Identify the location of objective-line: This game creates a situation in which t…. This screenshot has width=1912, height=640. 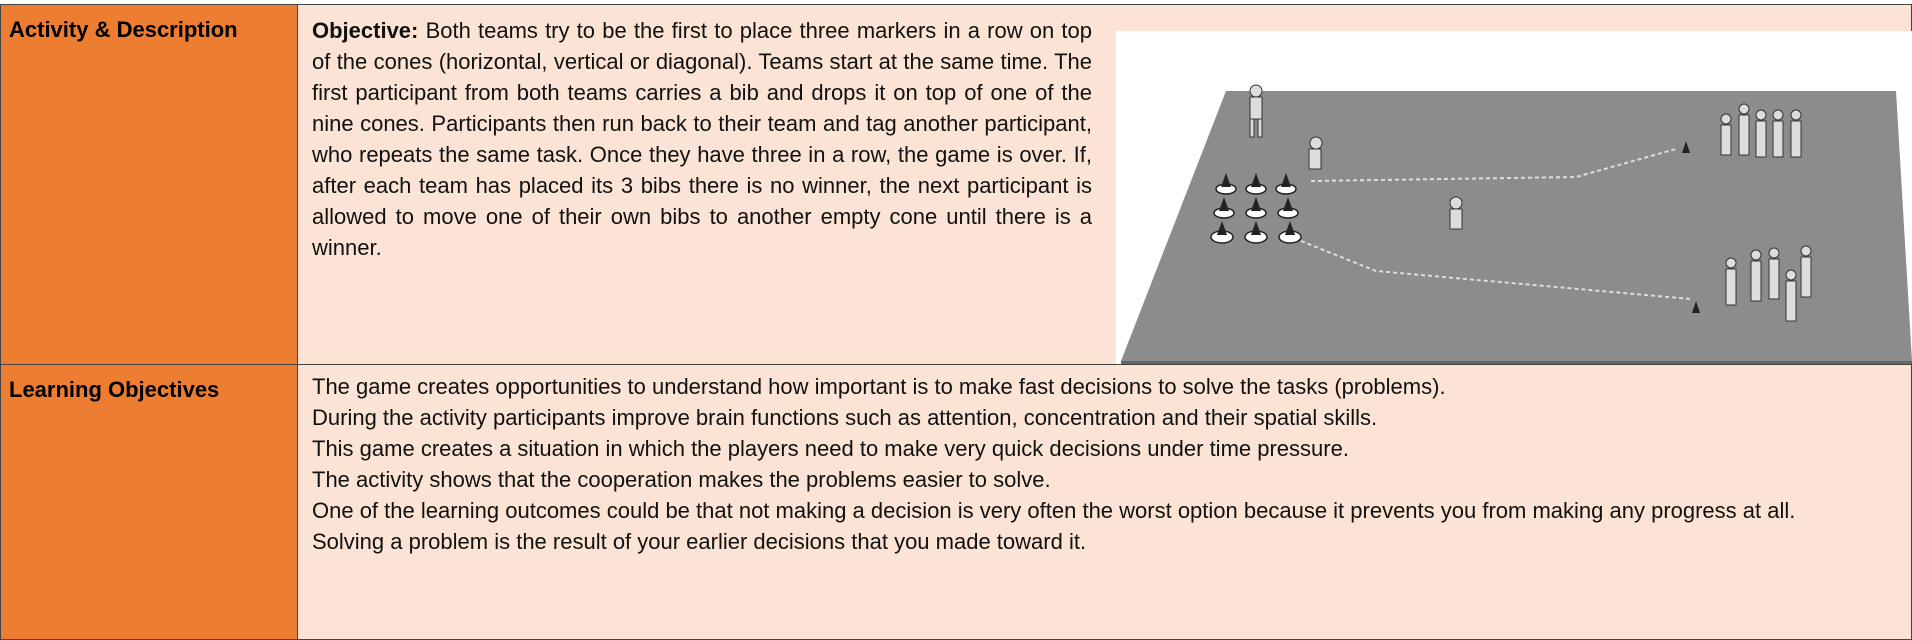
(830, 448).